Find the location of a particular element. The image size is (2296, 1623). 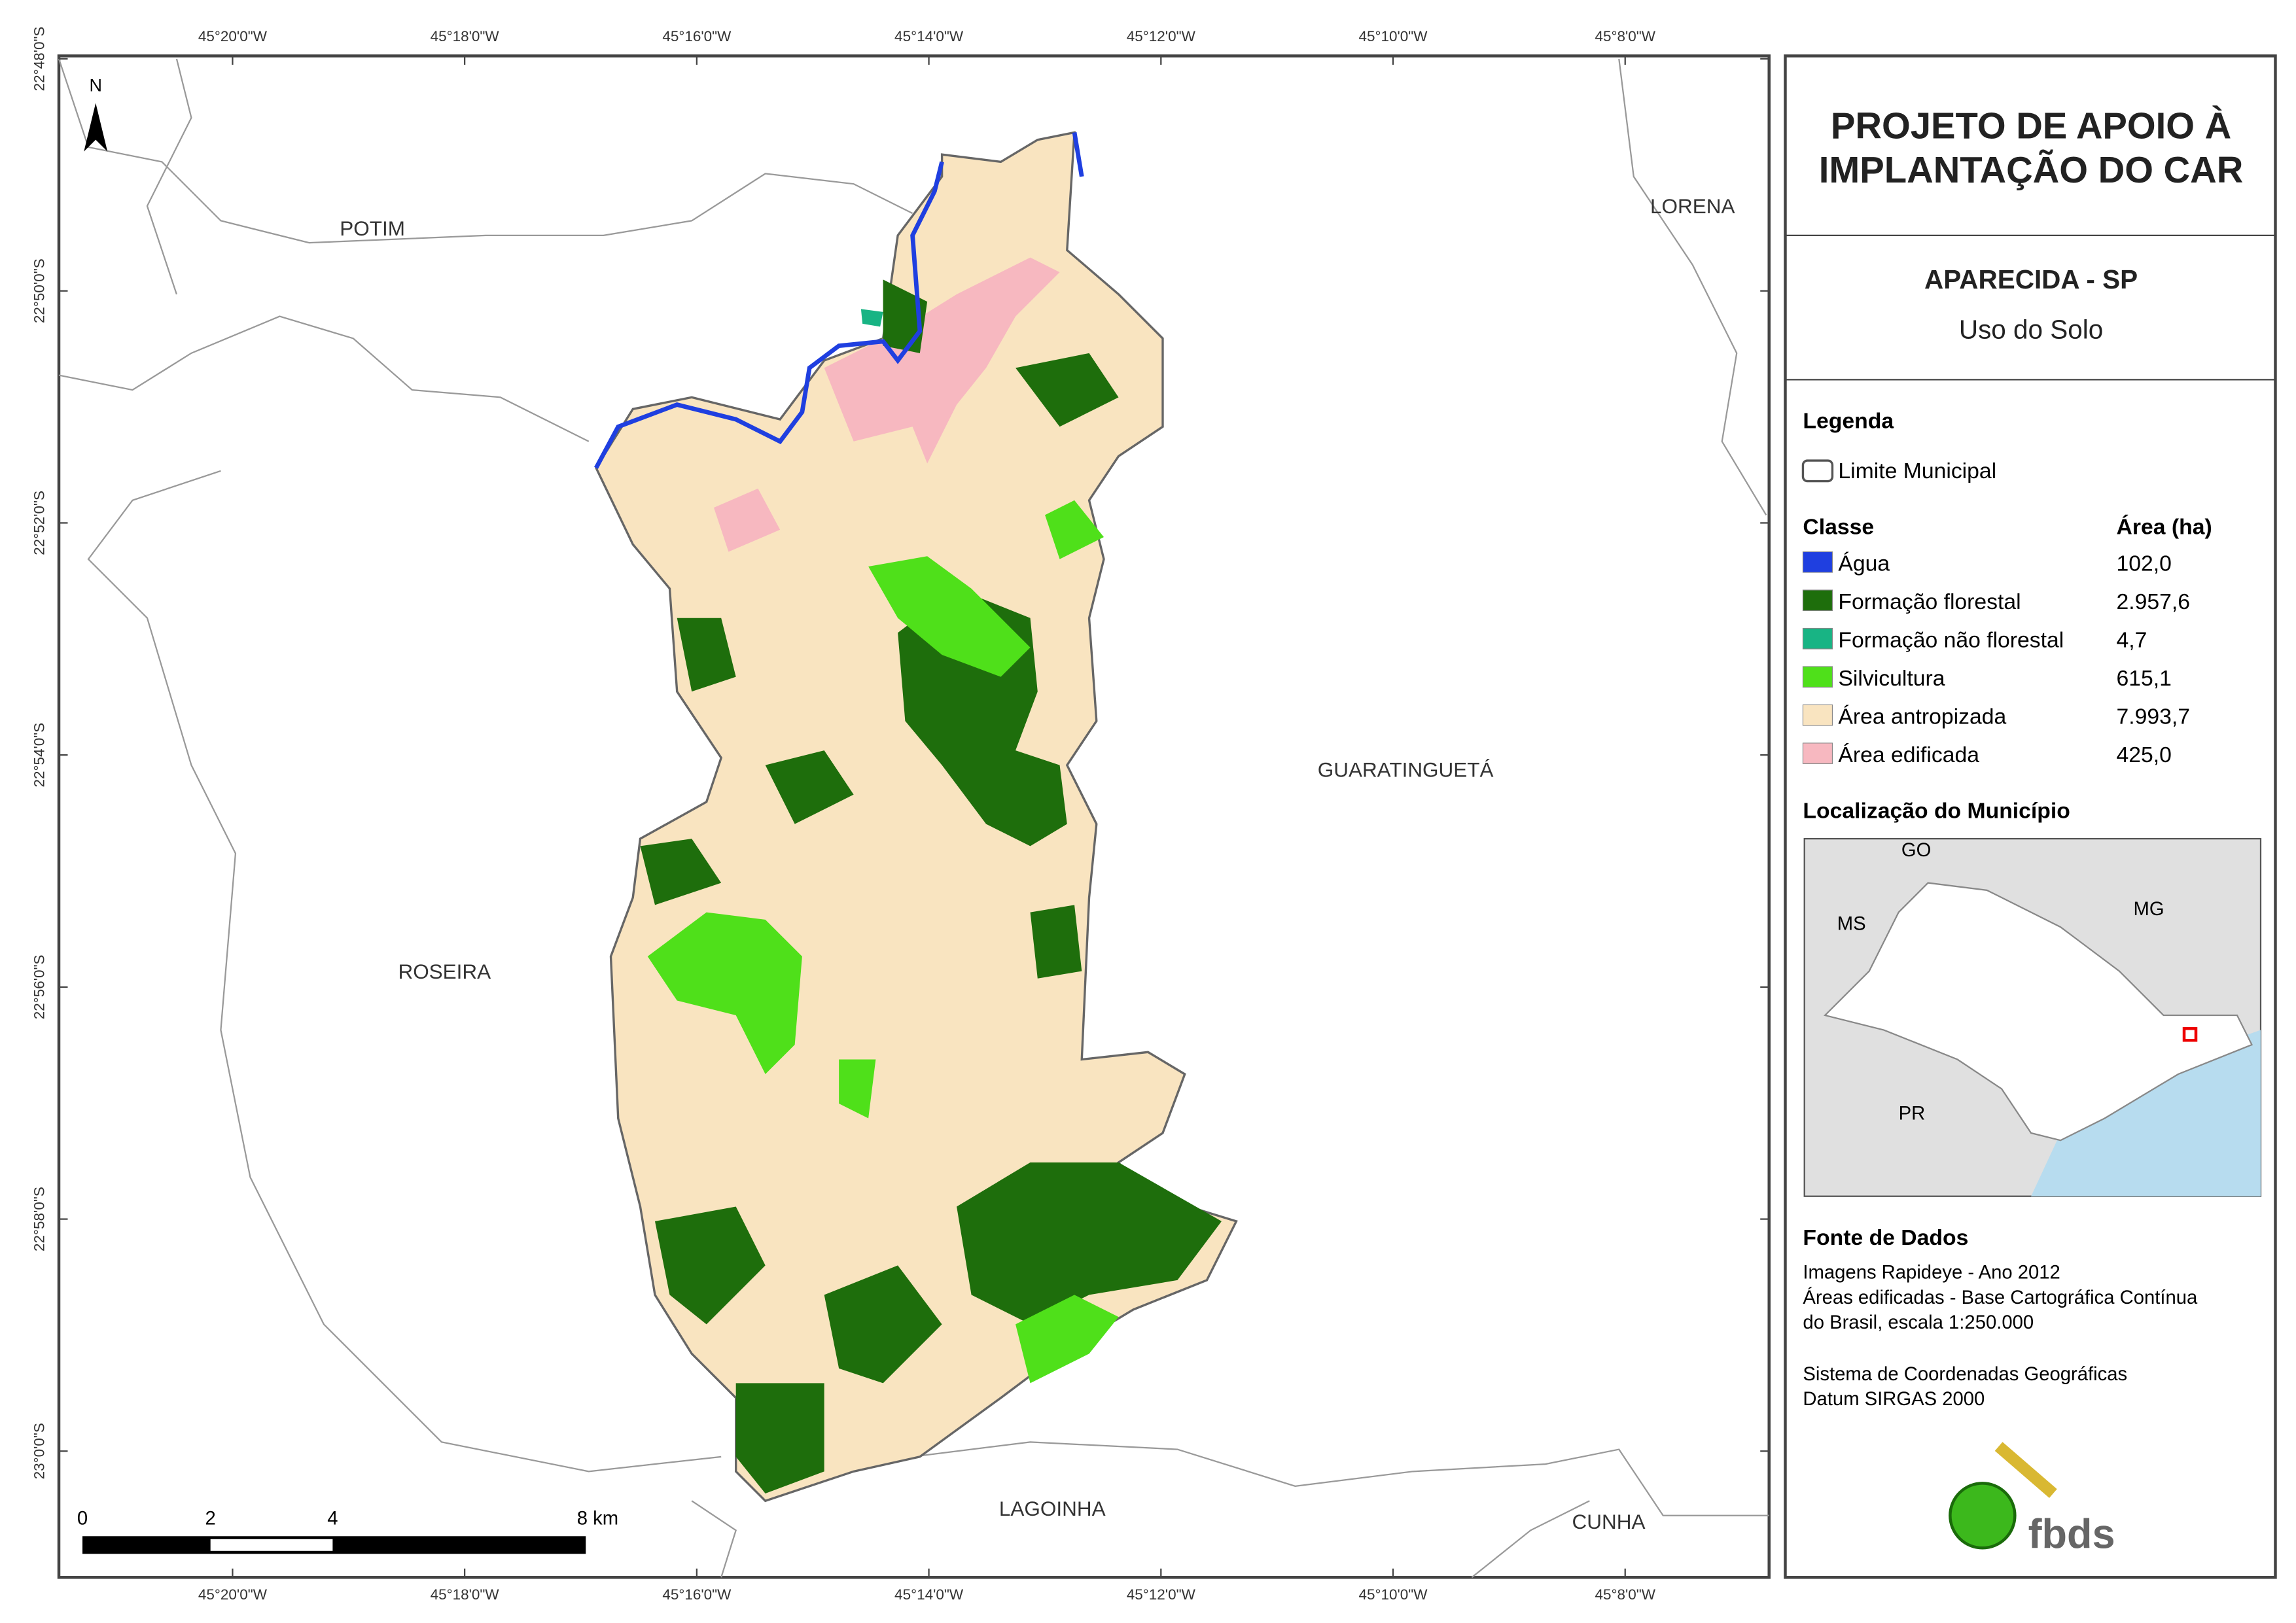

formacao-nao-florestal is located at coordinates (872, 318).